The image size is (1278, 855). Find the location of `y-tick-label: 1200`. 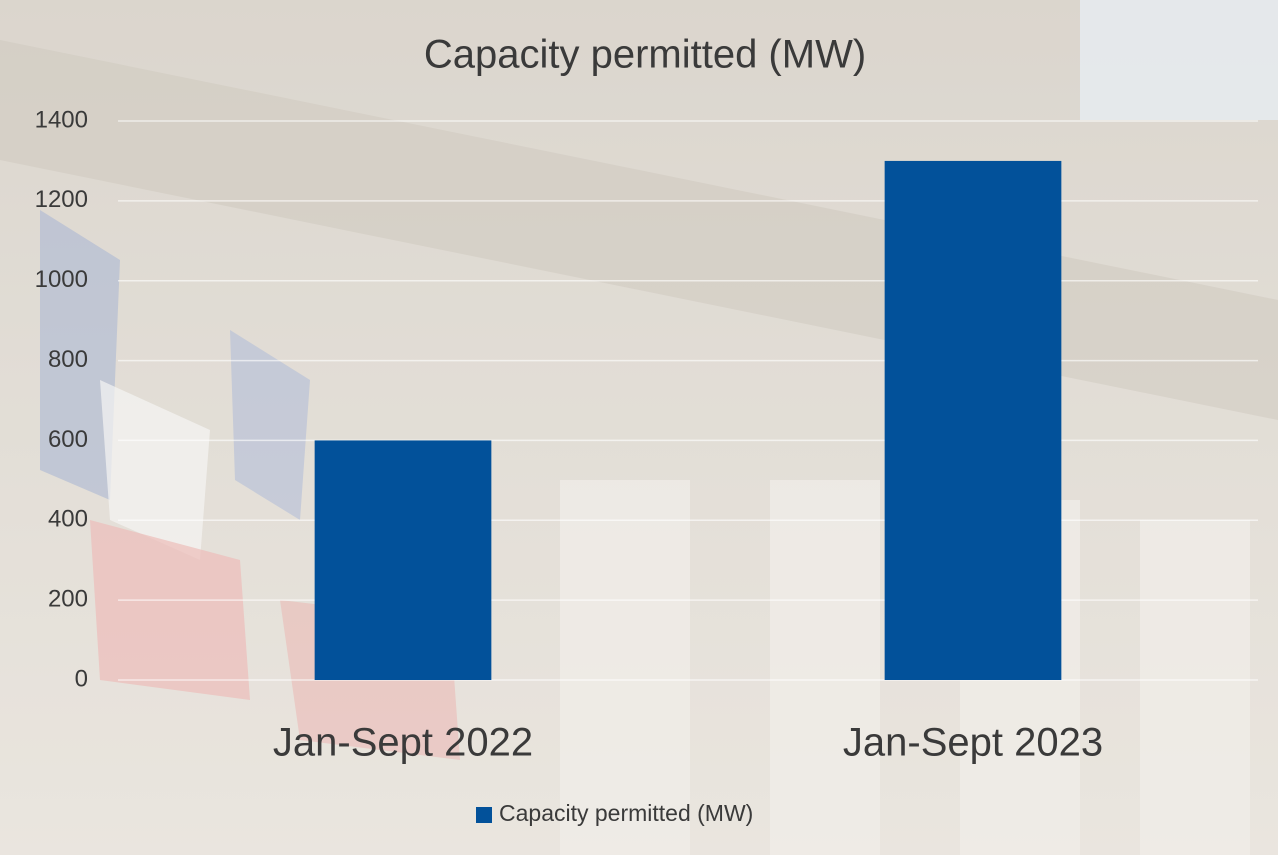

y-tick-label: 1200 is located at coordinates (61, 199).